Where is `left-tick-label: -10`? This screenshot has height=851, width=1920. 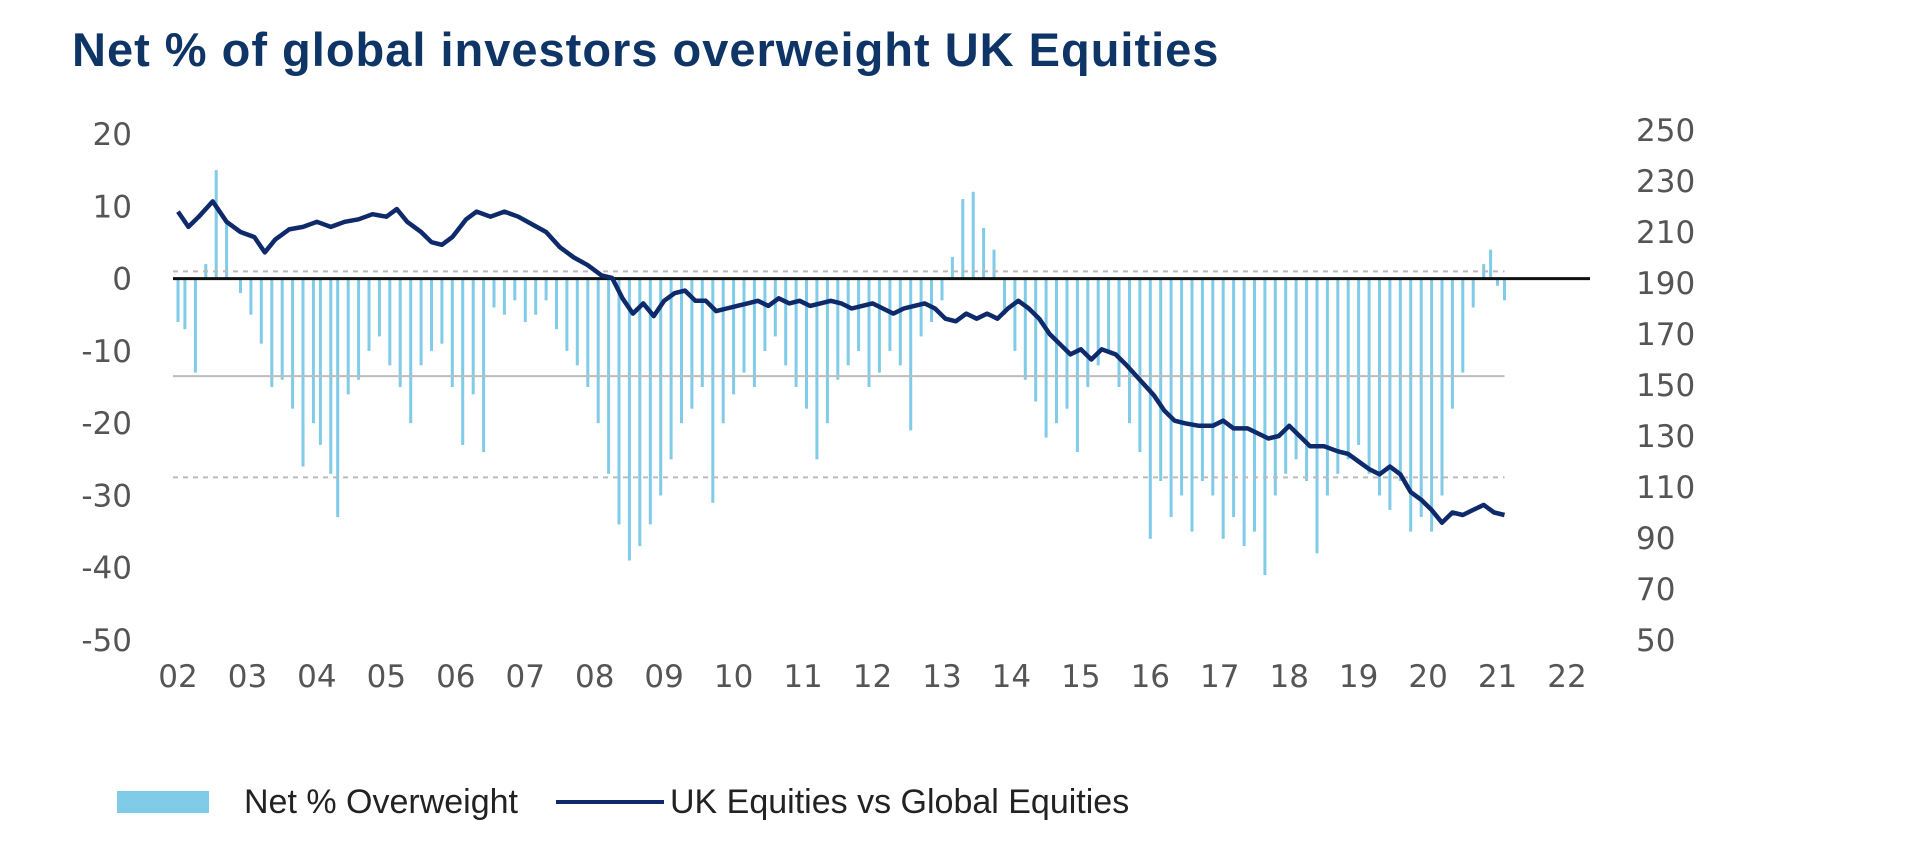
left-tick-label: -10 is located at coordinates (106, 352).